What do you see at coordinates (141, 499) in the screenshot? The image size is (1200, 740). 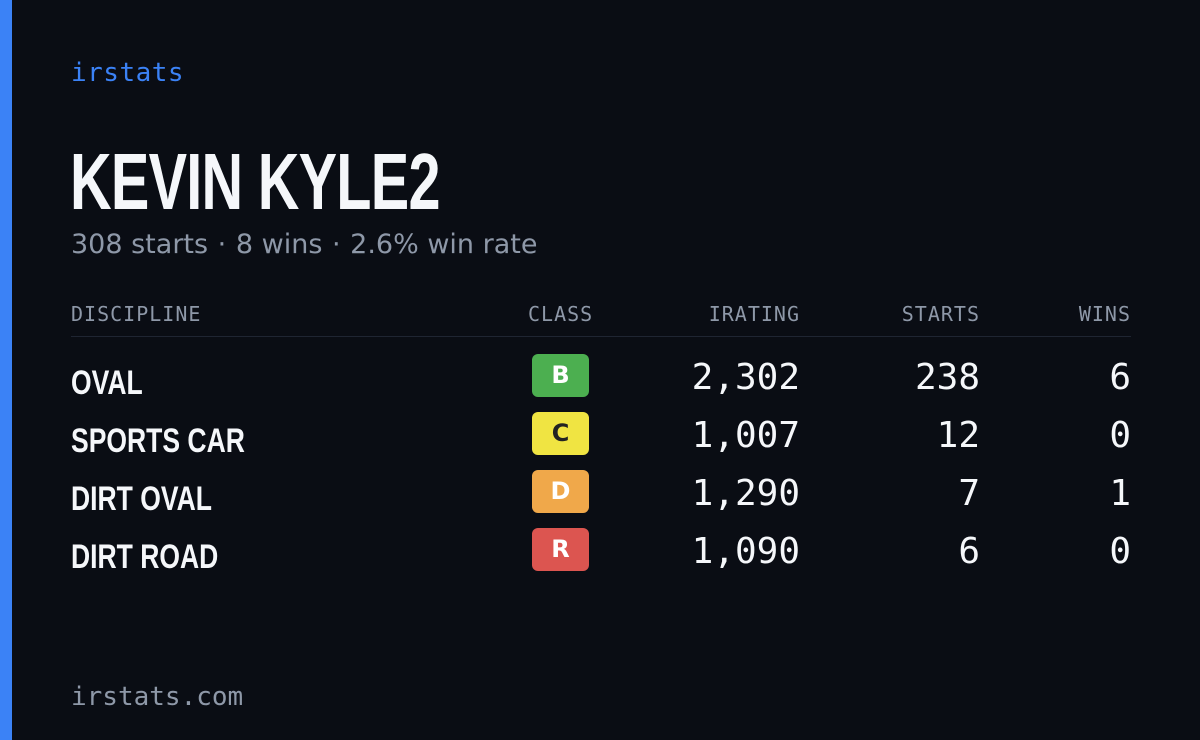 I see `row-discipline: DIRT OVAL` at bounding box center [141, 499].